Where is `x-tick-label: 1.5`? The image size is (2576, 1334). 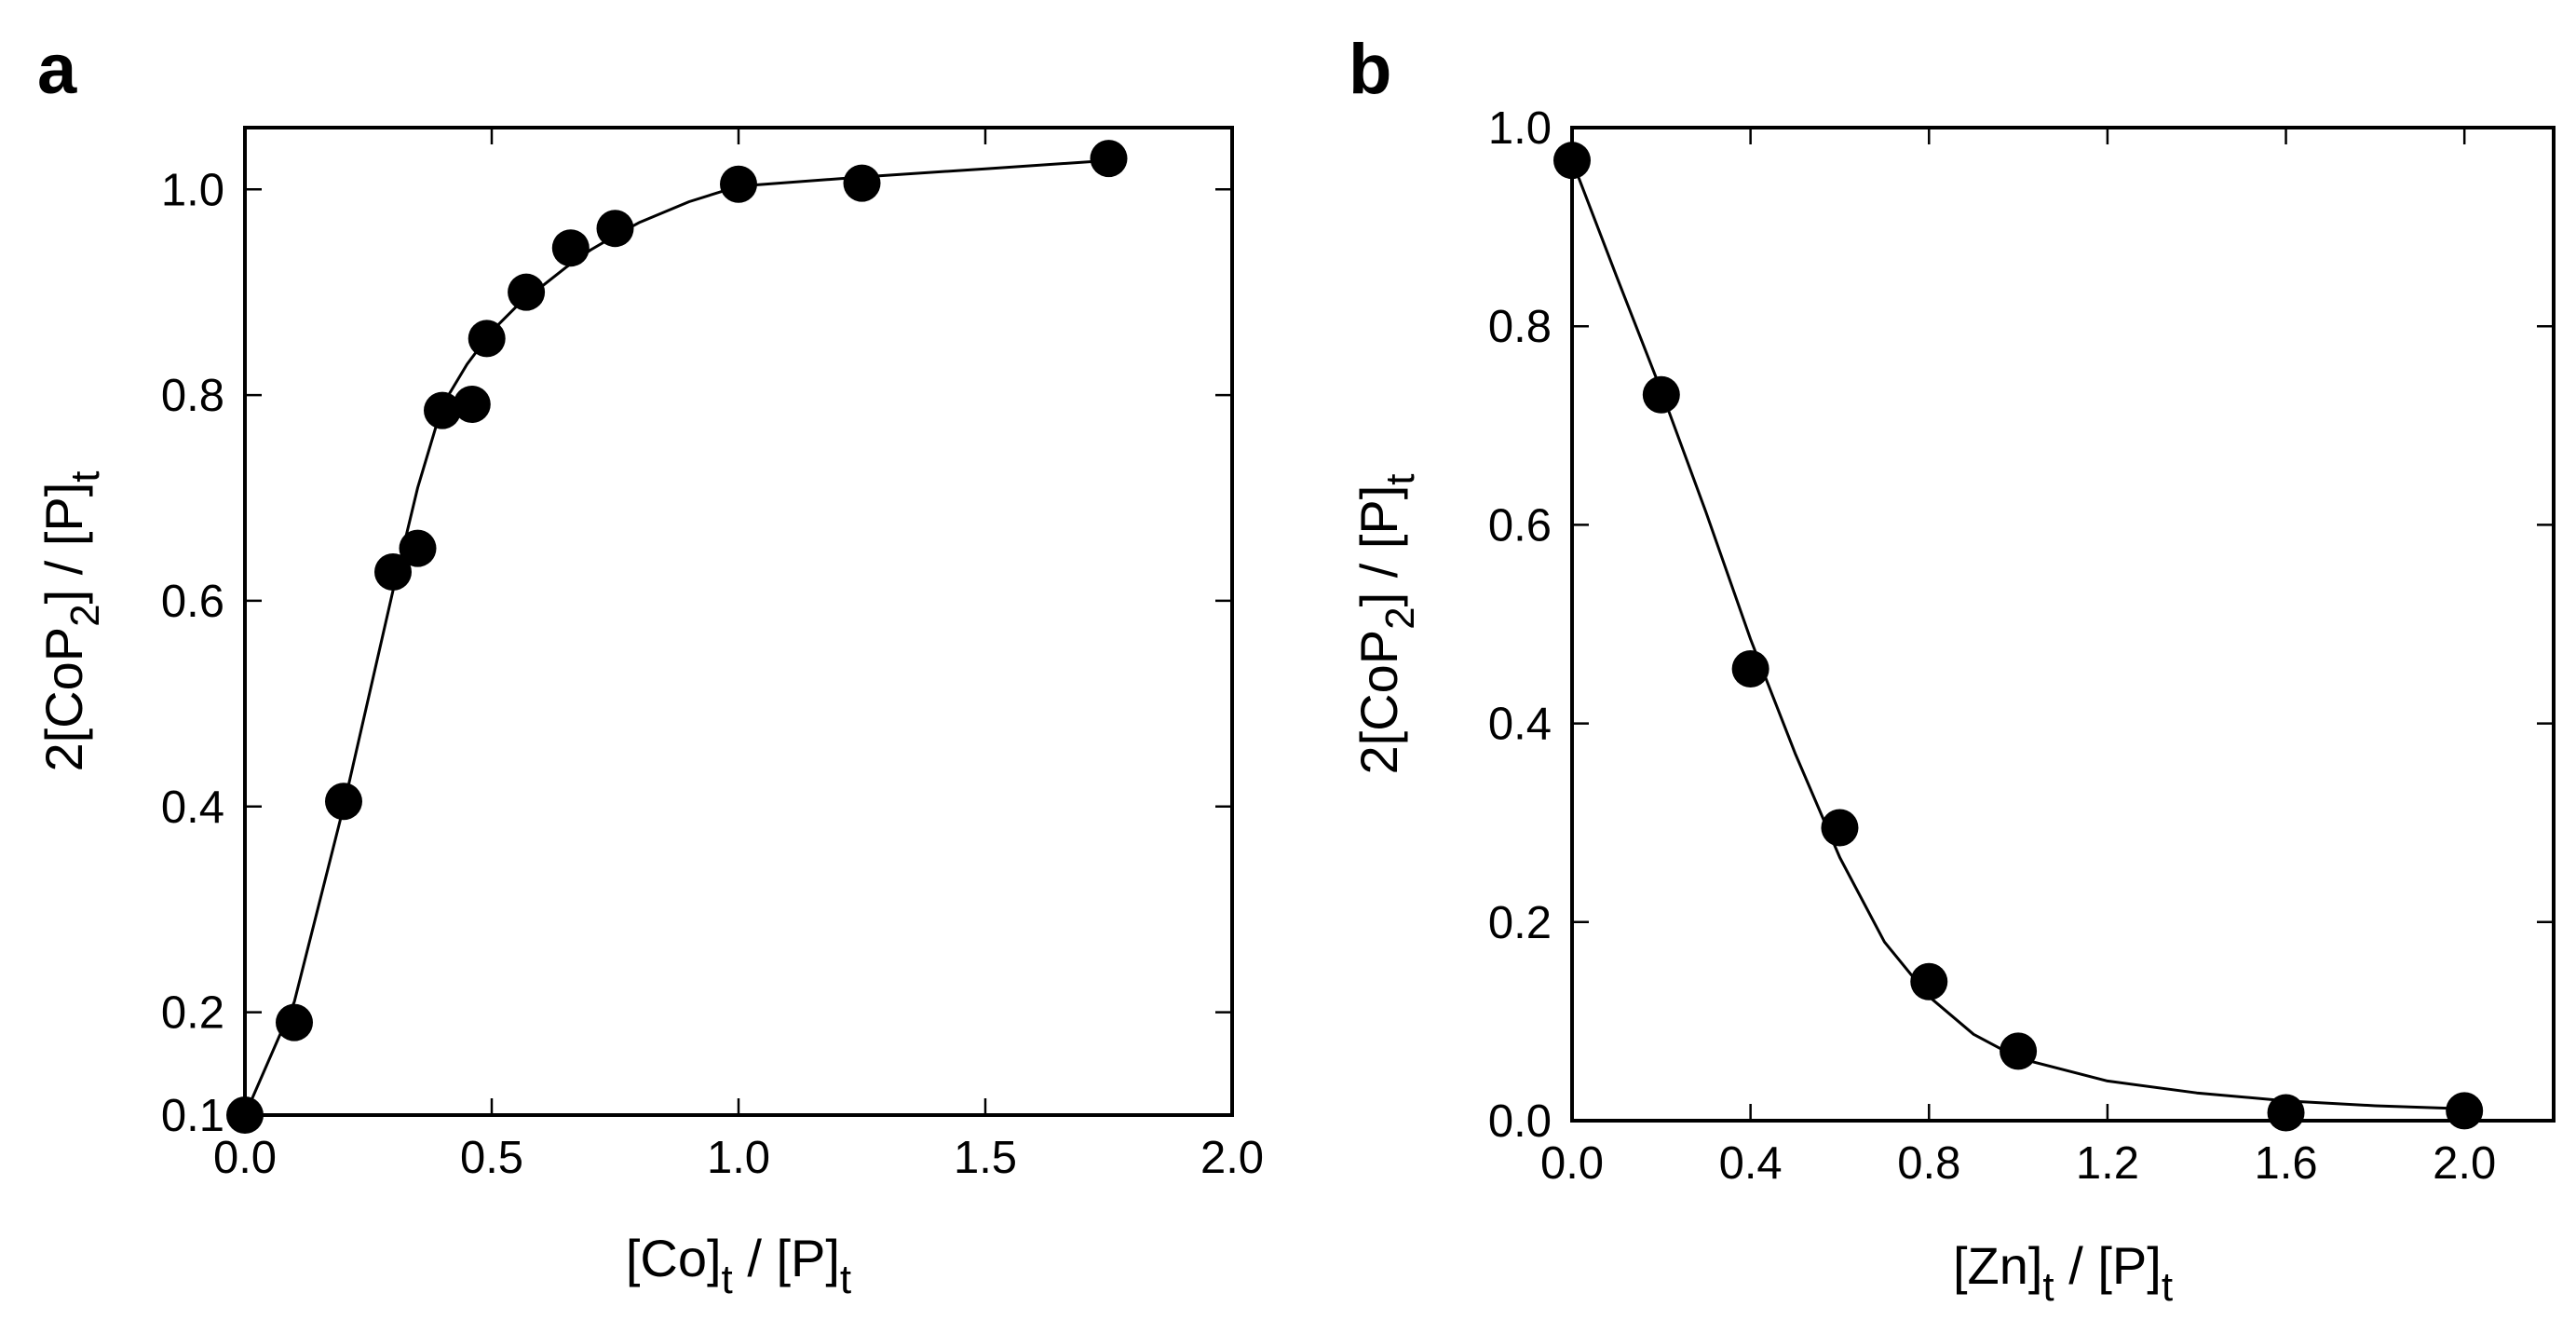
x-tick-label: 1.5 is located at coordinates (985, 1158).